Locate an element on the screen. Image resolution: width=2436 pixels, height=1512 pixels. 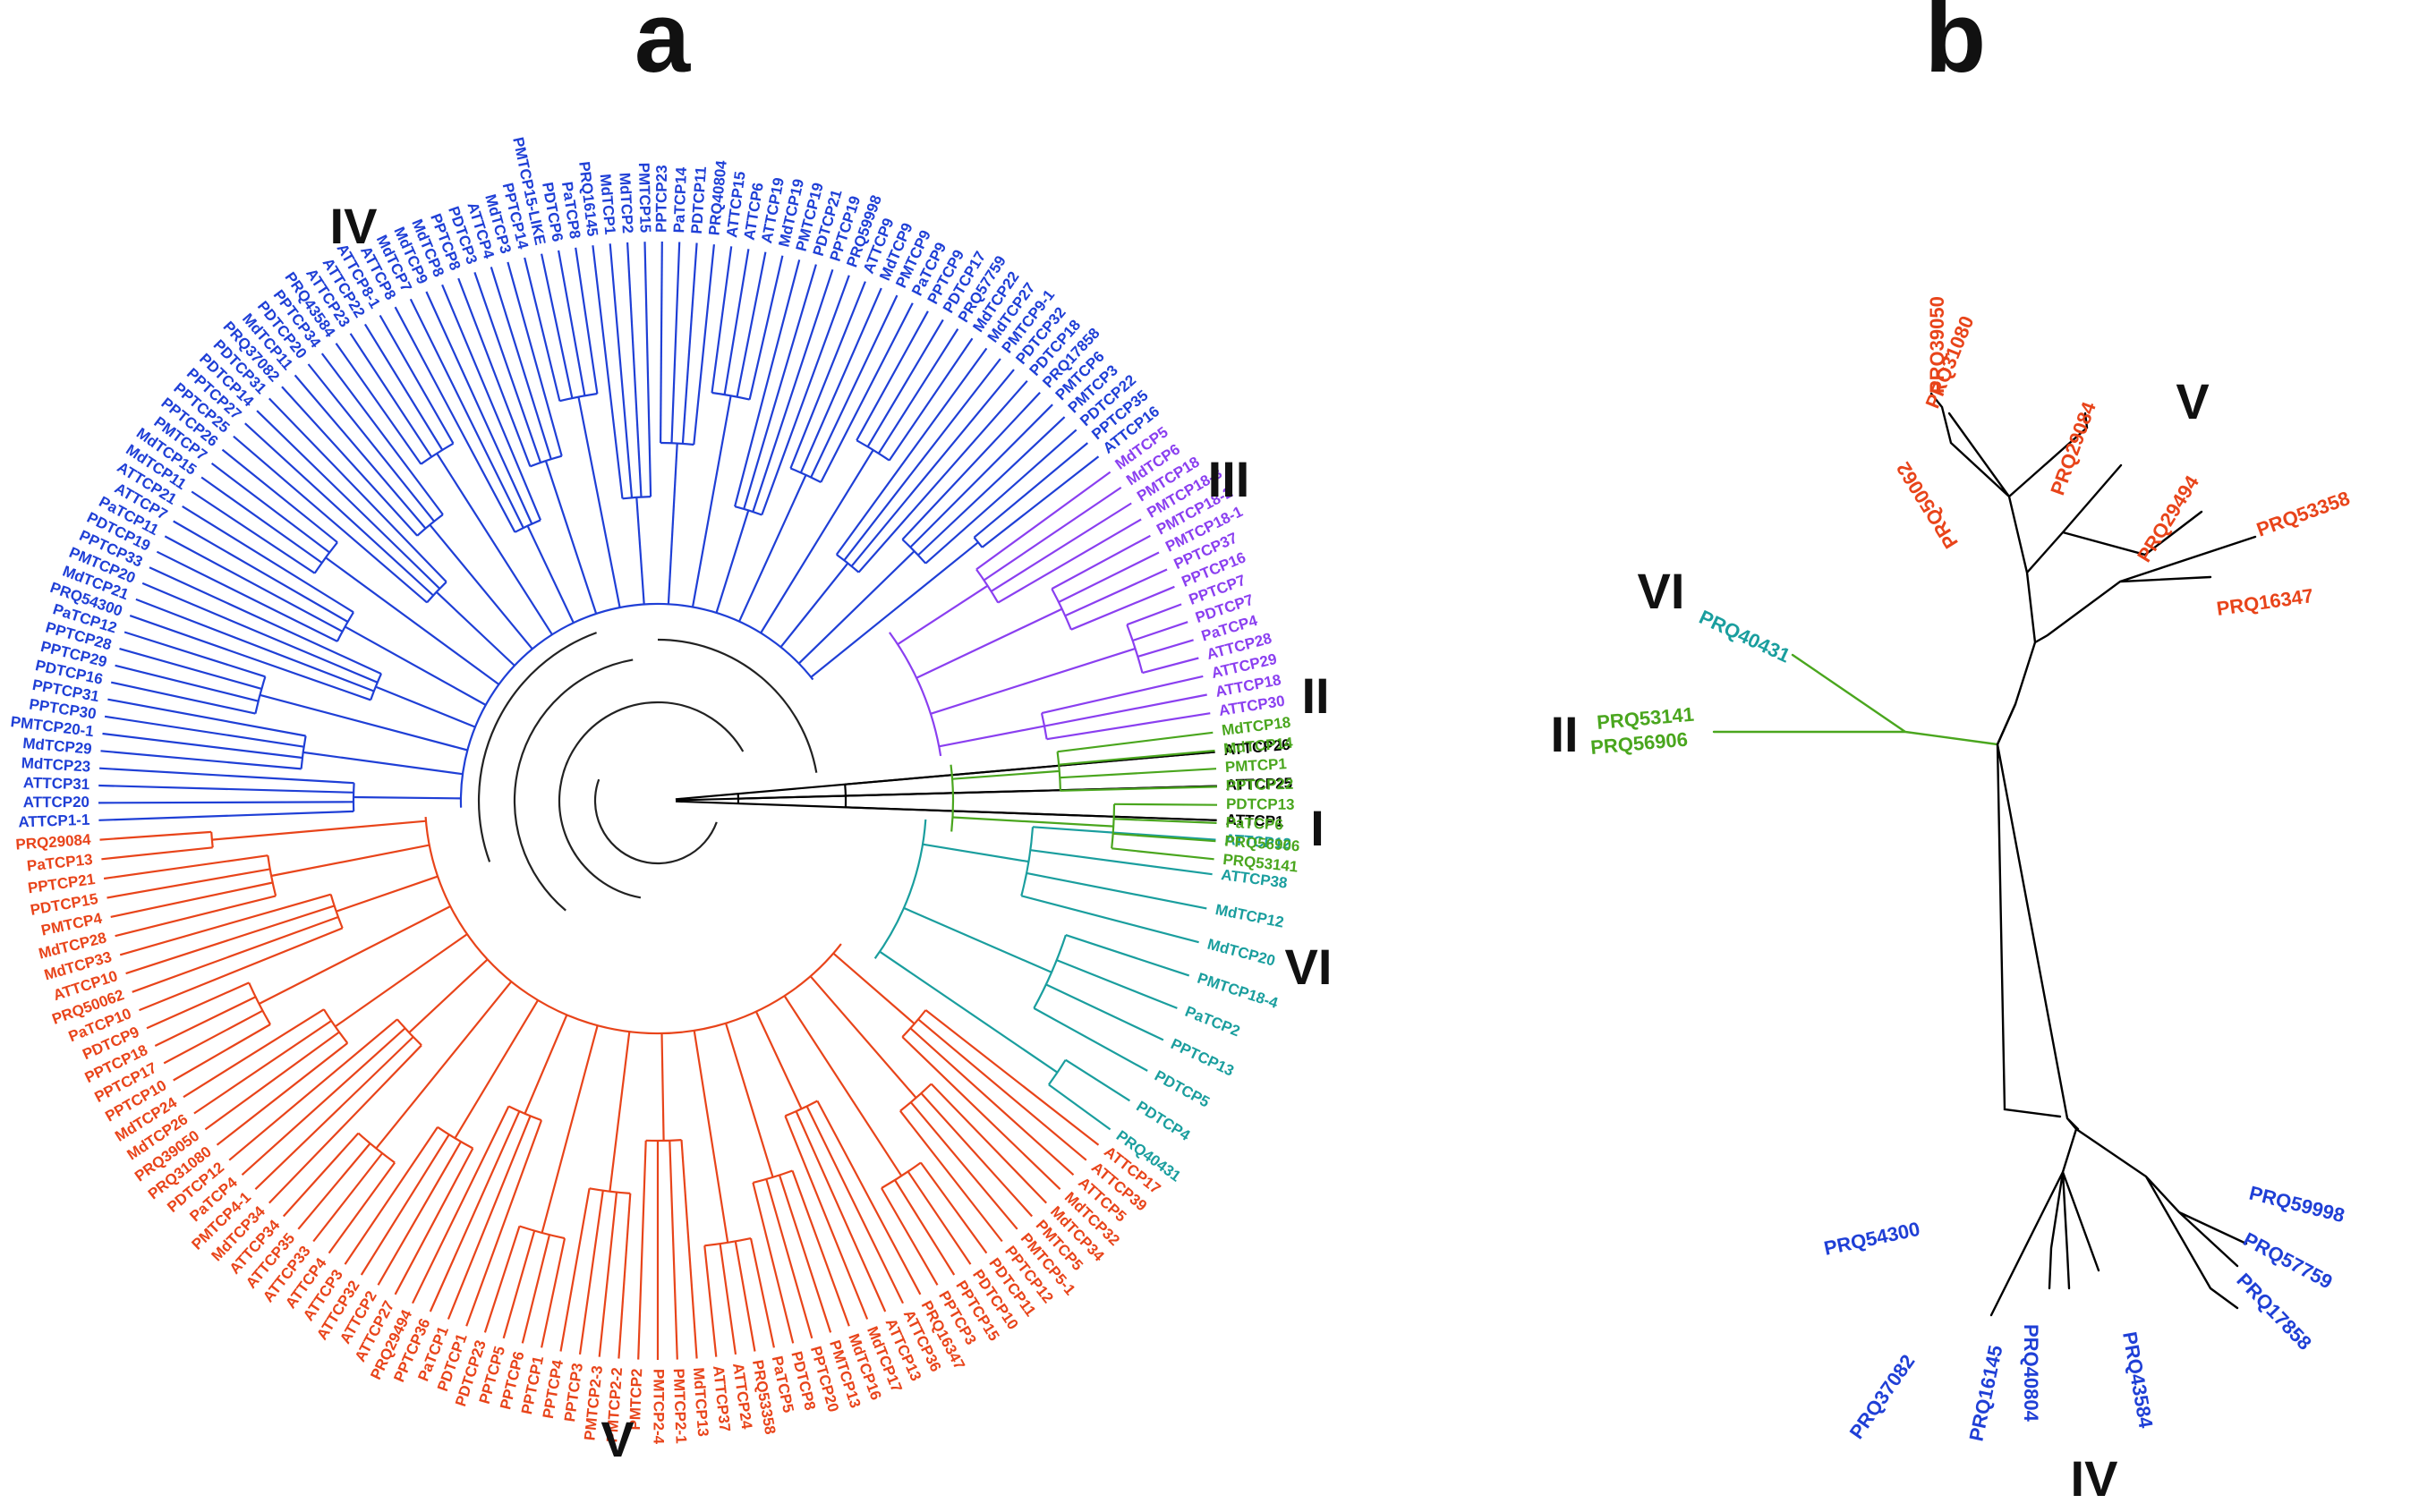
b-leaf-prq40804: PRQ40804 is located at coordinates (2031, 1373).